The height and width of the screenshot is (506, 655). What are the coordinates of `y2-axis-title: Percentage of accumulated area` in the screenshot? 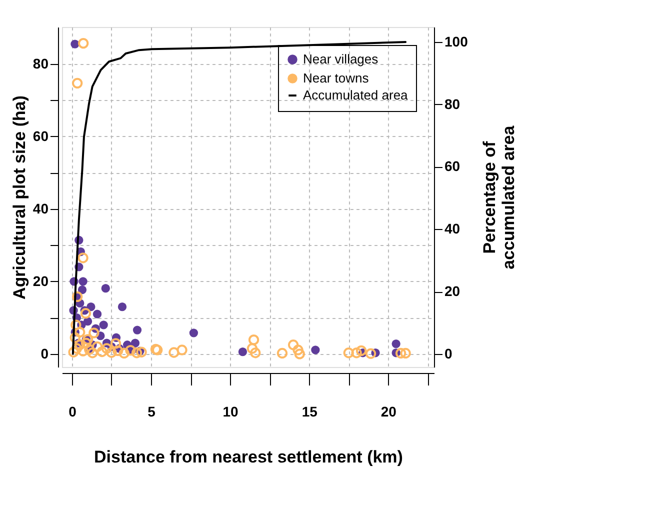 It's located at (499, 197).